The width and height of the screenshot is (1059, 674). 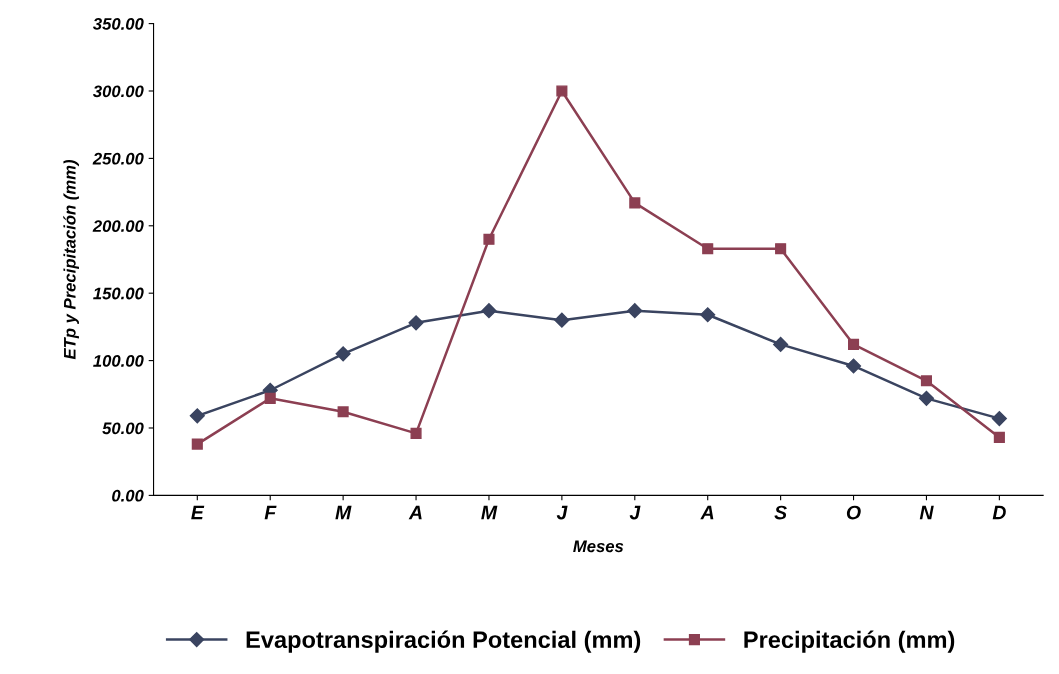 I want to click on x-axis-title: Meses, so click(x=598, y=546).